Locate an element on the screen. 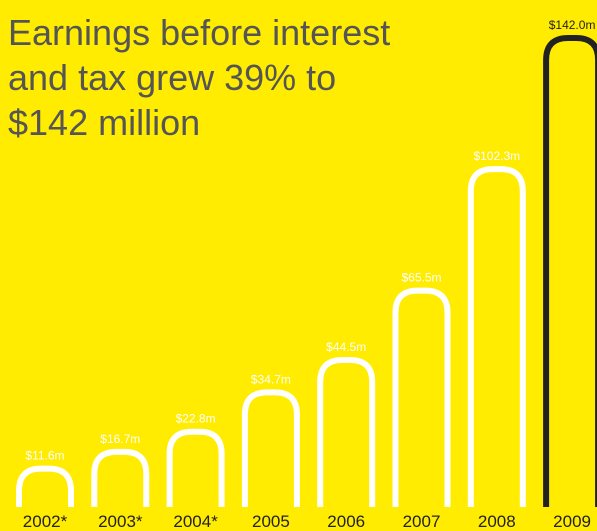  bar-2009 is located at coordinates (570, 271).